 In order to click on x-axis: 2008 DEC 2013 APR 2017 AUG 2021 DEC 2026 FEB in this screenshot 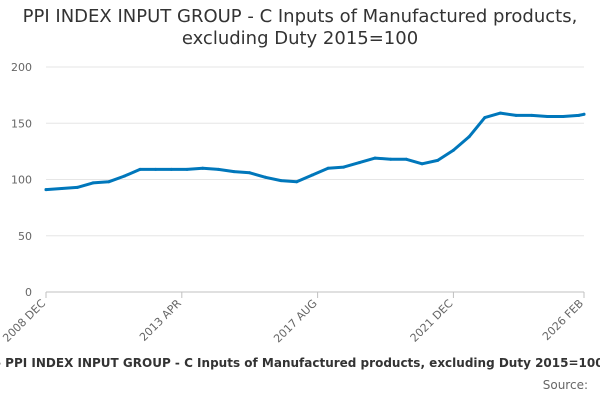, I will do `click(293, 318)`.